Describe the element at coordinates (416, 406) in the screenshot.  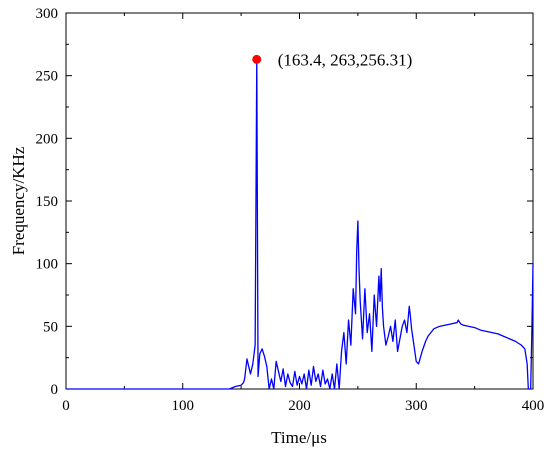
I see `x-tick-label: 300` at that location.